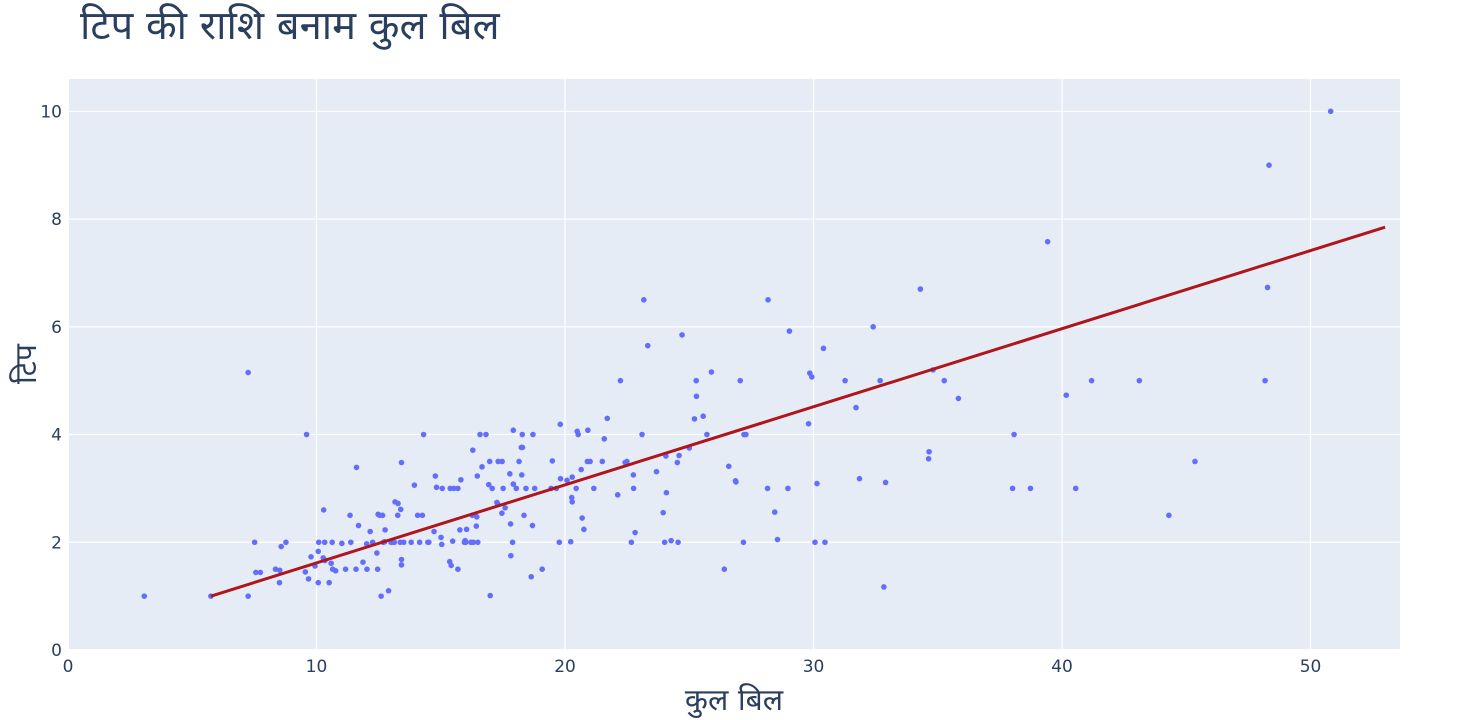  I want to click on y-tick-label: 6, so click(56, 328).